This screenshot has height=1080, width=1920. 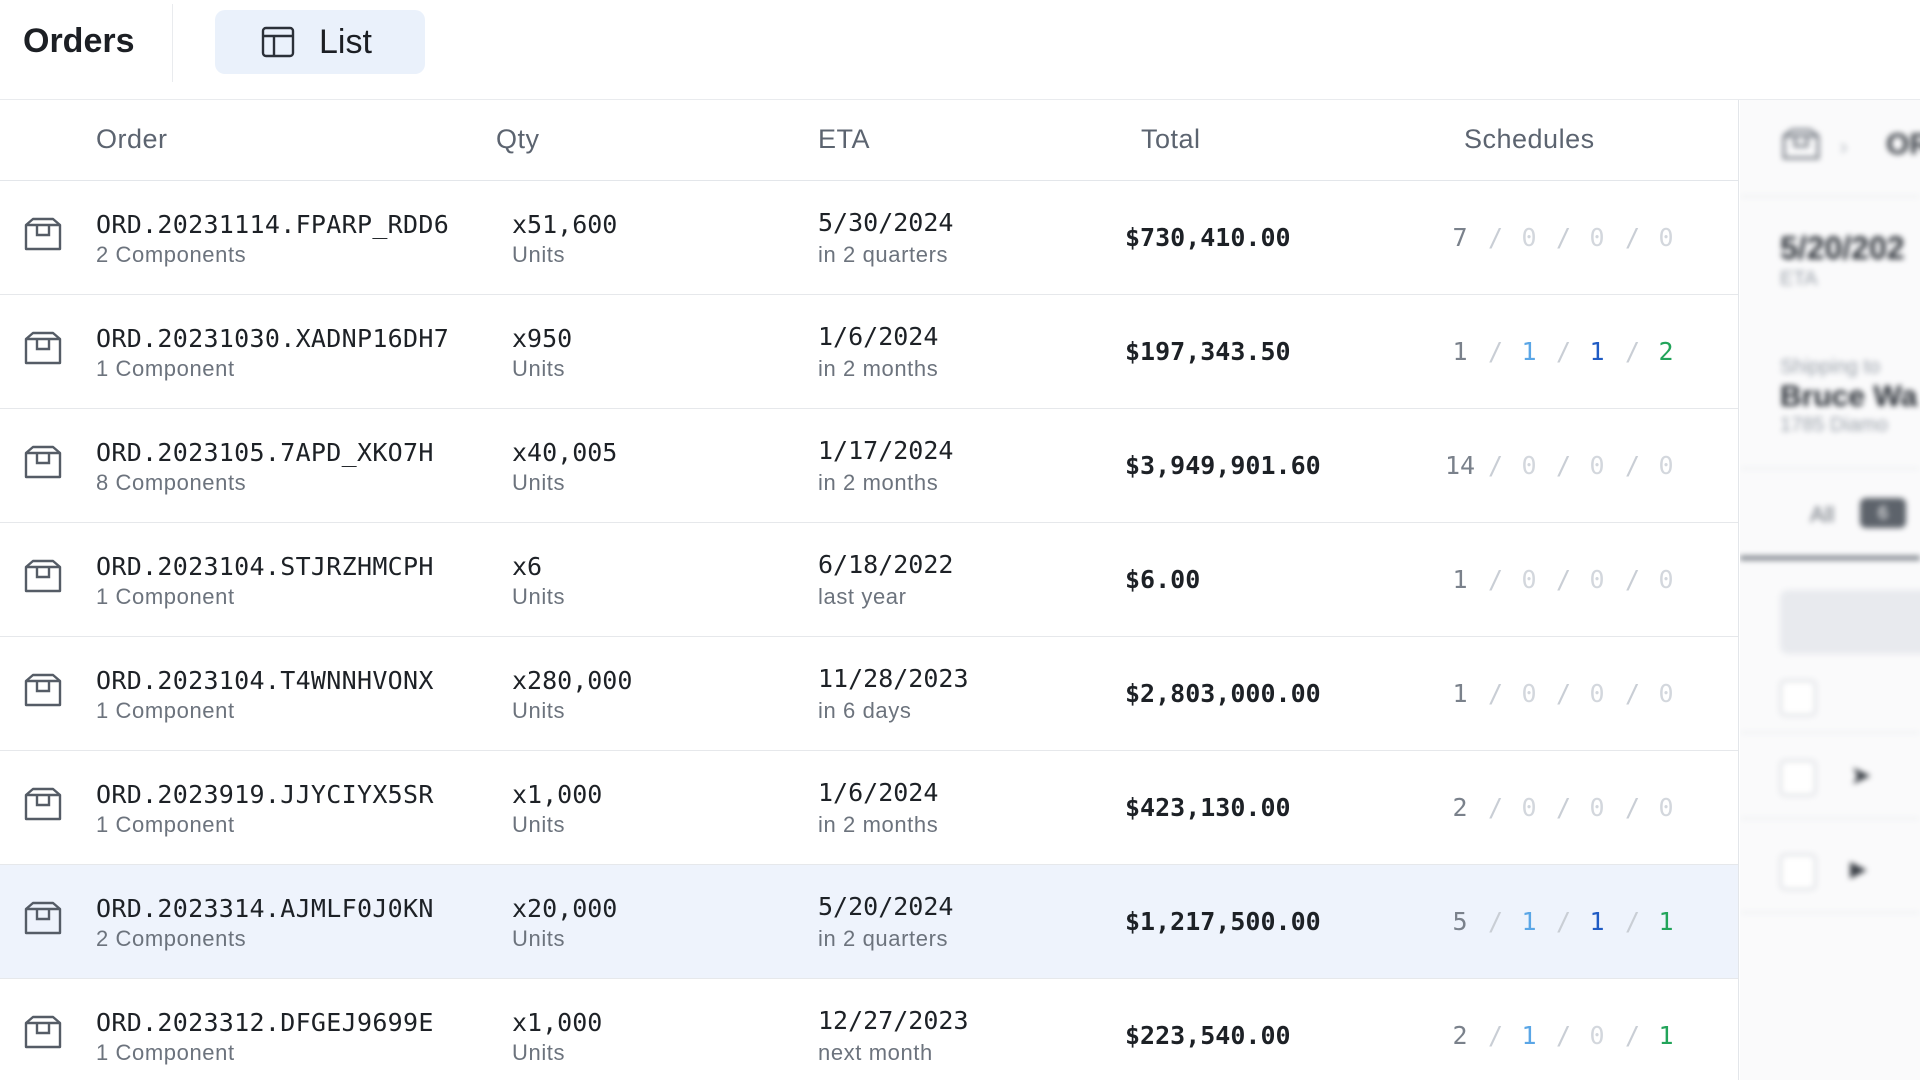 I want to click on divider, so click(x=1830, y=818).